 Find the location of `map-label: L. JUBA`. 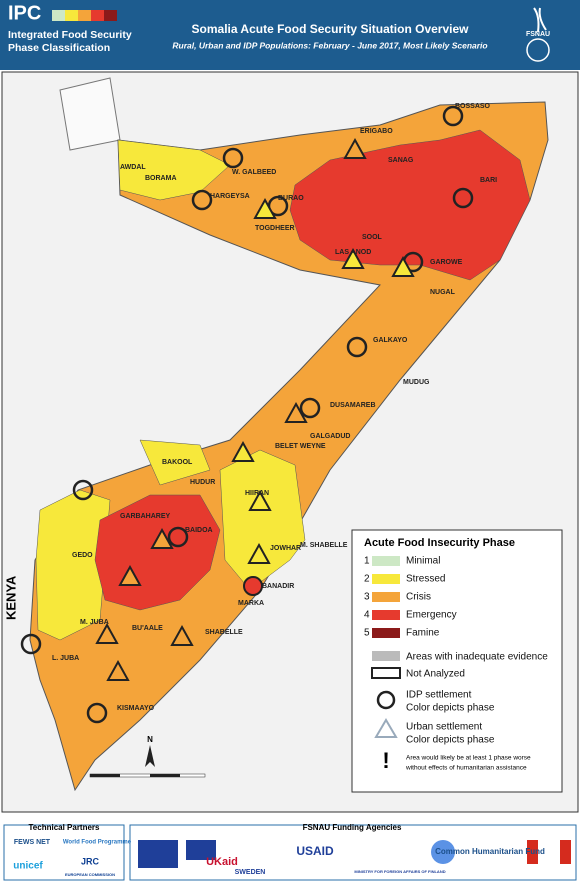

map-label: L. JUBA is located at coordinates (65, 658).